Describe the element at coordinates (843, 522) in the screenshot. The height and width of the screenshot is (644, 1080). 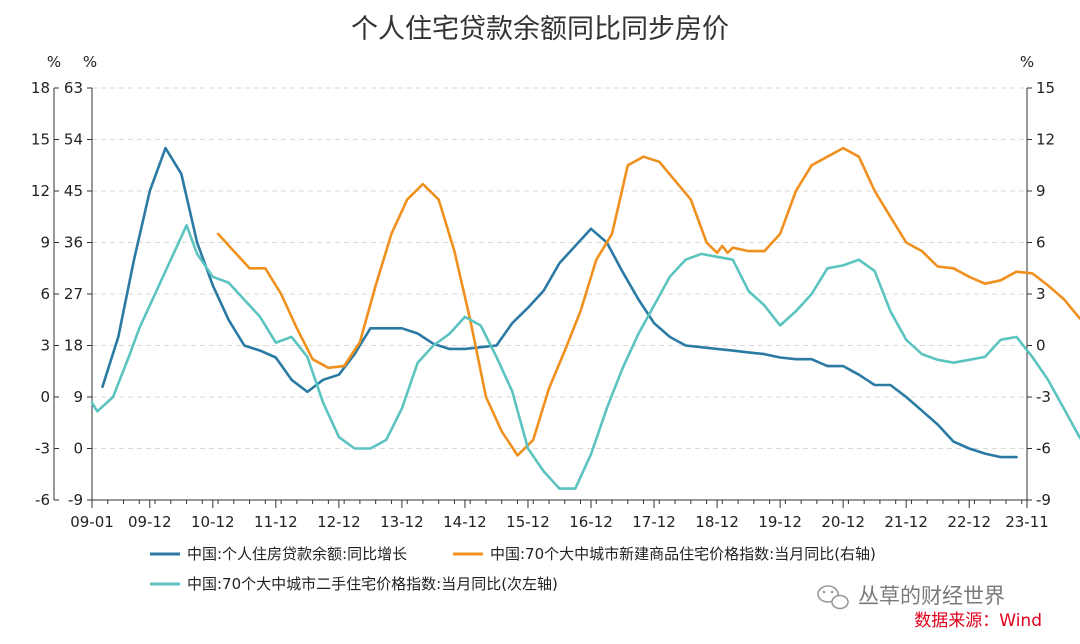
I see `x-tick-label: 20-12` at that location.